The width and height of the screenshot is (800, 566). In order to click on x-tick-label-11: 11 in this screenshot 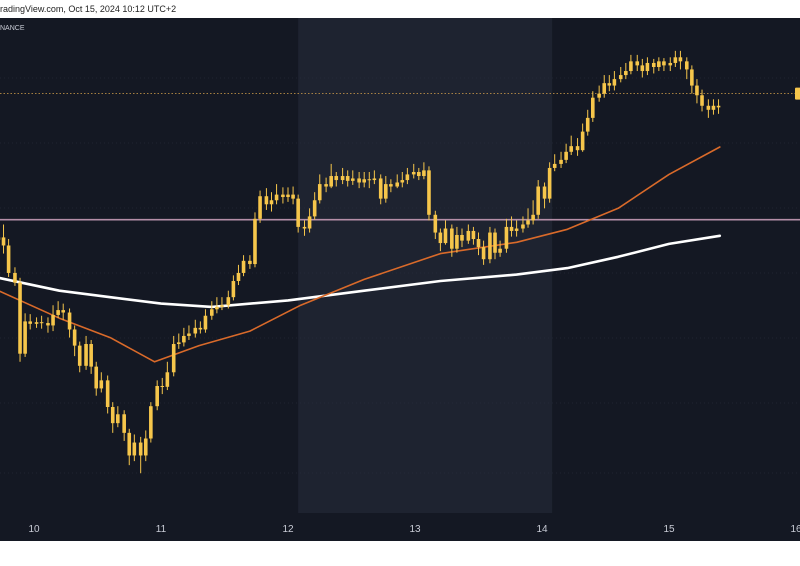, I will do `click(161, 529)`.